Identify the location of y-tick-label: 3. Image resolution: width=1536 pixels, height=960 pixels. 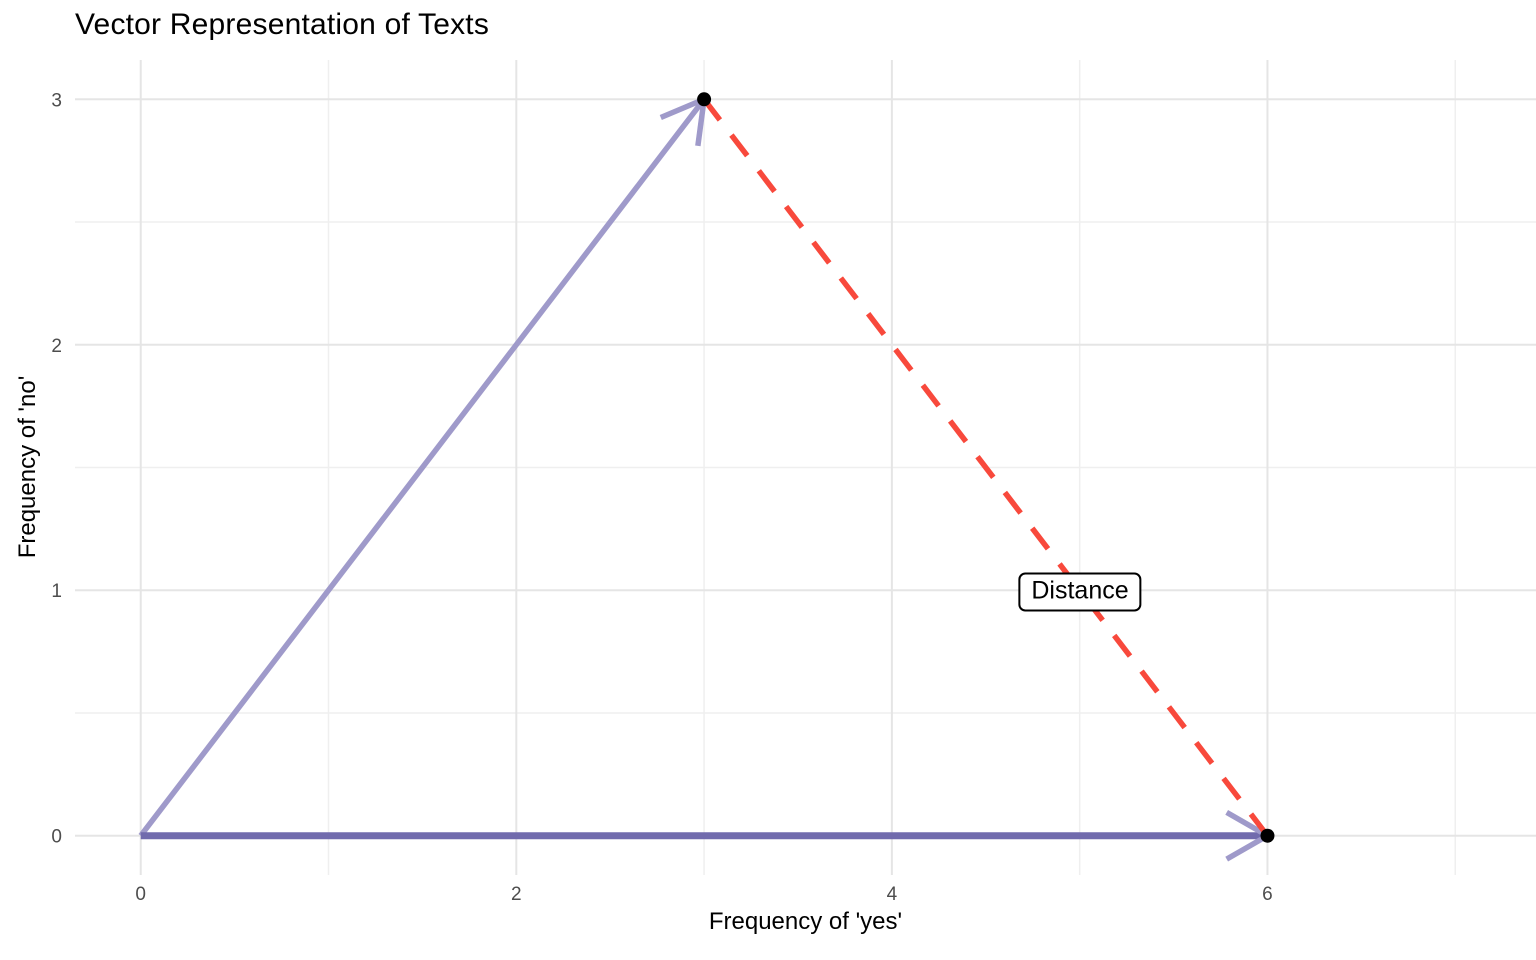
(56, 100).